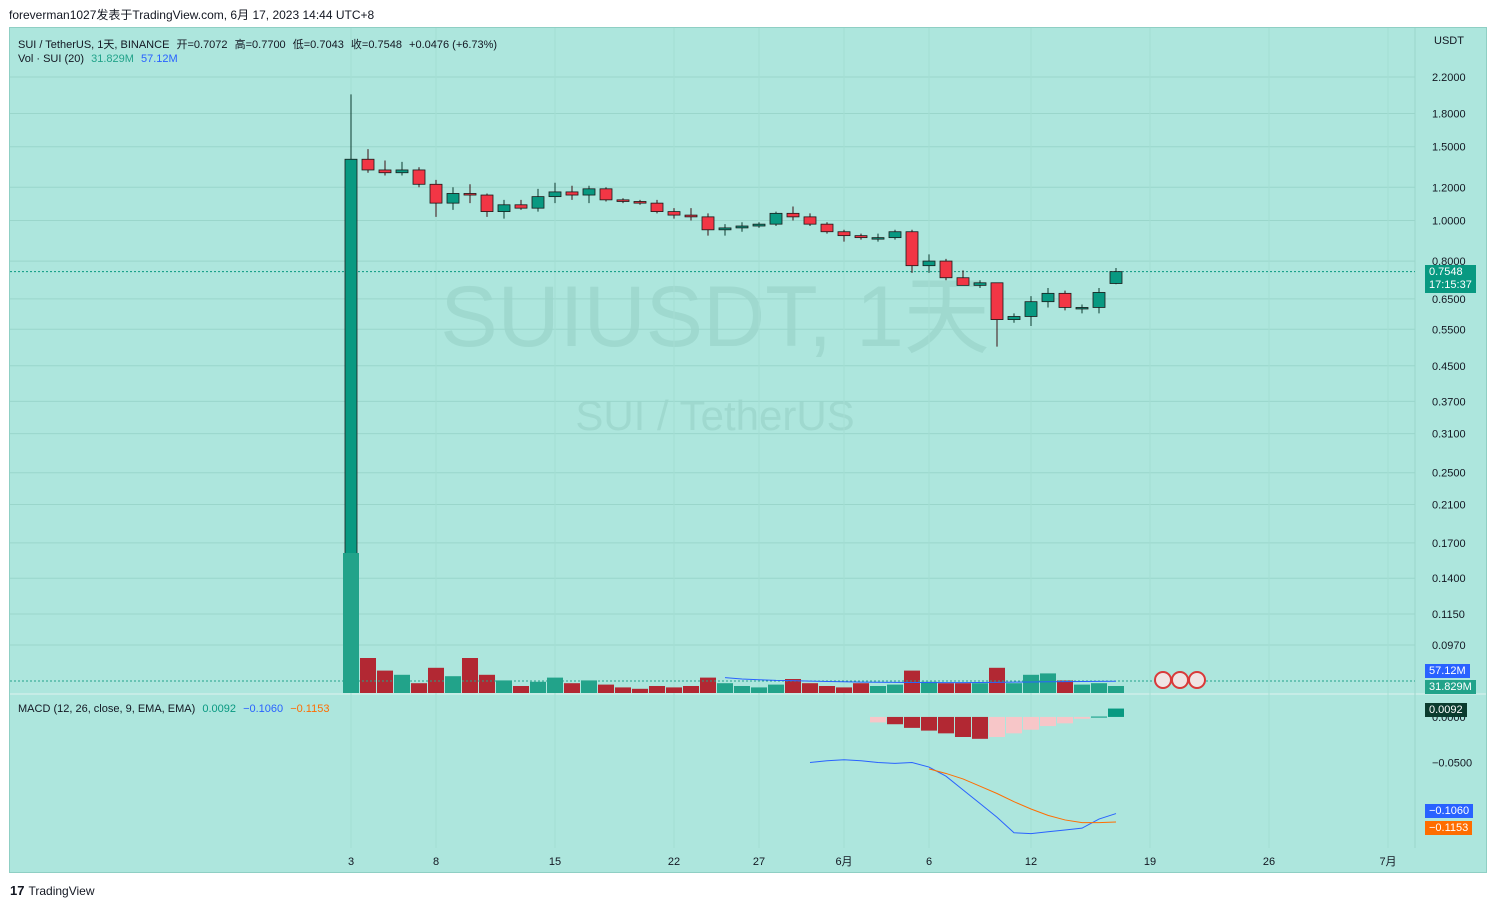  What do you see at coordinates (1449, 221) in the screenshot?
I see `price-tick-label: 1.0000` at bounding box center [1449, 221].